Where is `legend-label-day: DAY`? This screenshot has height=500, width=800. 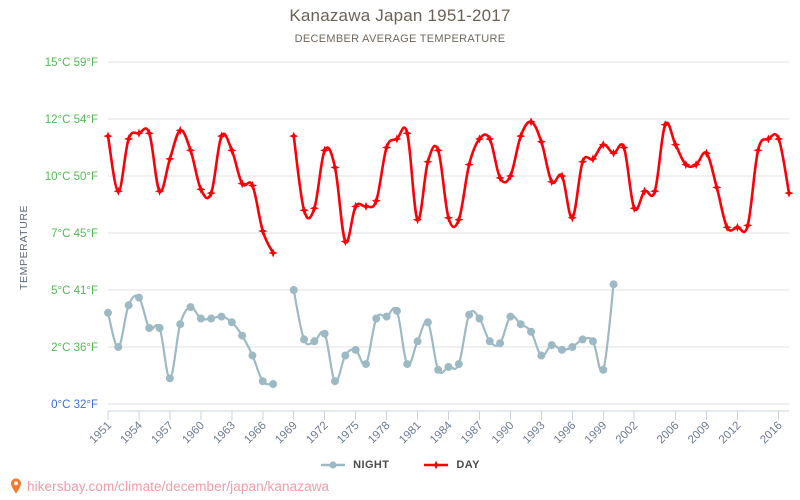
legend-label-day: DAY is located at coordinates (468, 465).